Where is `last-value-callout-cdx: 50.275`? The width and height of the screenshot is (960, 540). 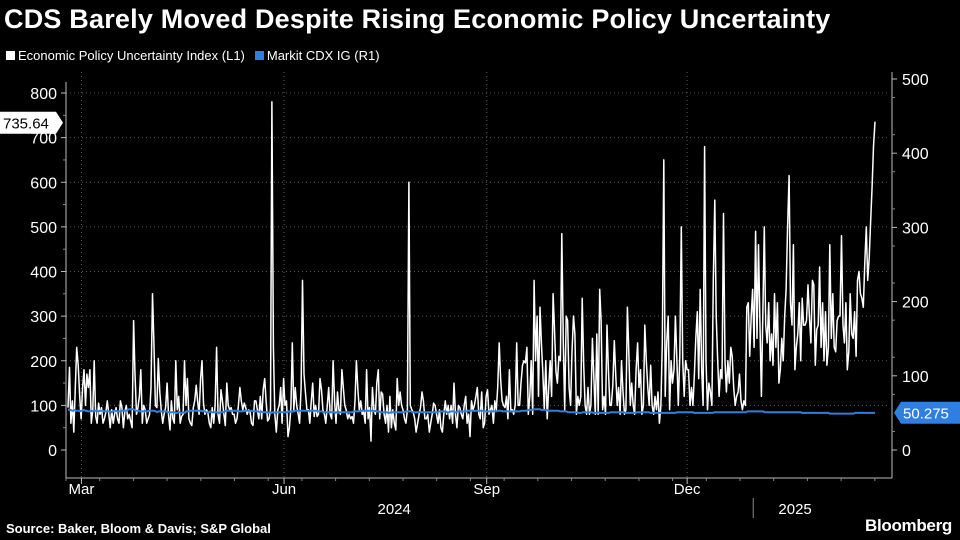 last-value-callout-cdx: 50.275 is located at coordinates (927, 412).